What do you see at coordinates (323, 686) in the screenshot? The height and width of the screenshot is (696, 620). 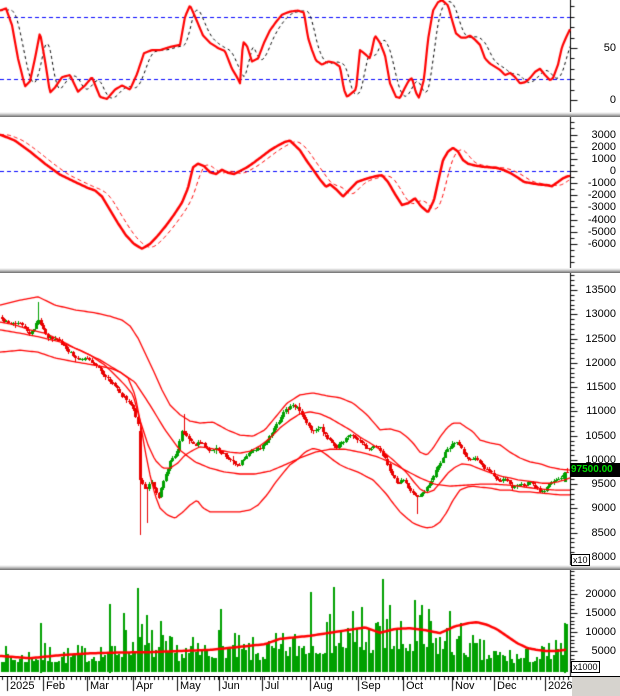 I see `x-axis-label: Aug` at bounding box center [323, 686].